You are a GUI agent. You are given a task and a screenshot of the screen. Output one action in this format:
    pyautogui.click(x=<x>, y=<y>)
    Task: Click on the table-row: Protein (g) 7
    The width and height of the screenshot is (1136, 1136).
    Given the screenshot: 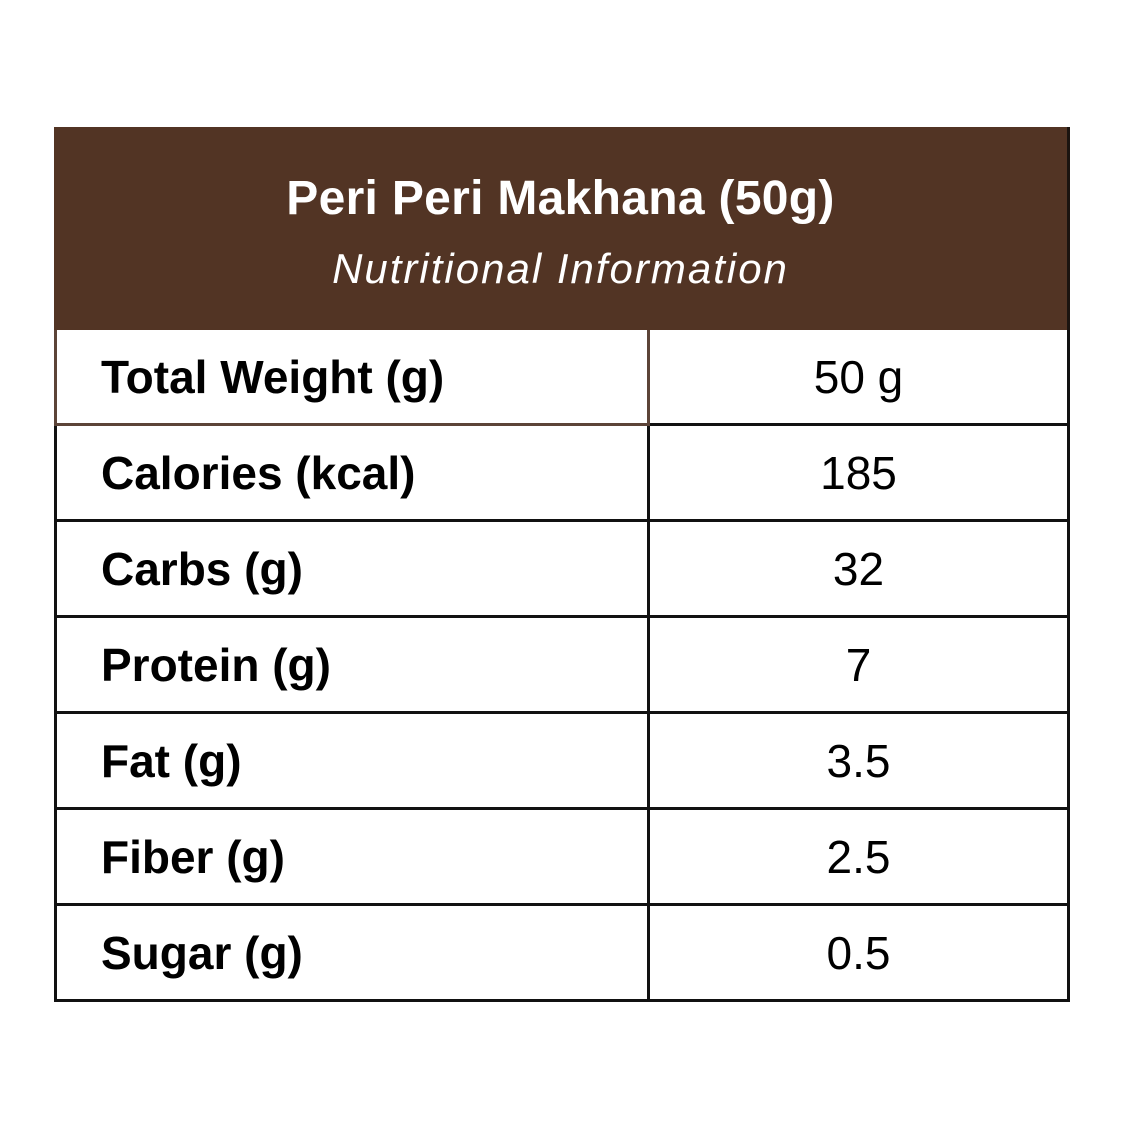 What is the action you would take?
    pyautogui.click(x=562, y=664)
    